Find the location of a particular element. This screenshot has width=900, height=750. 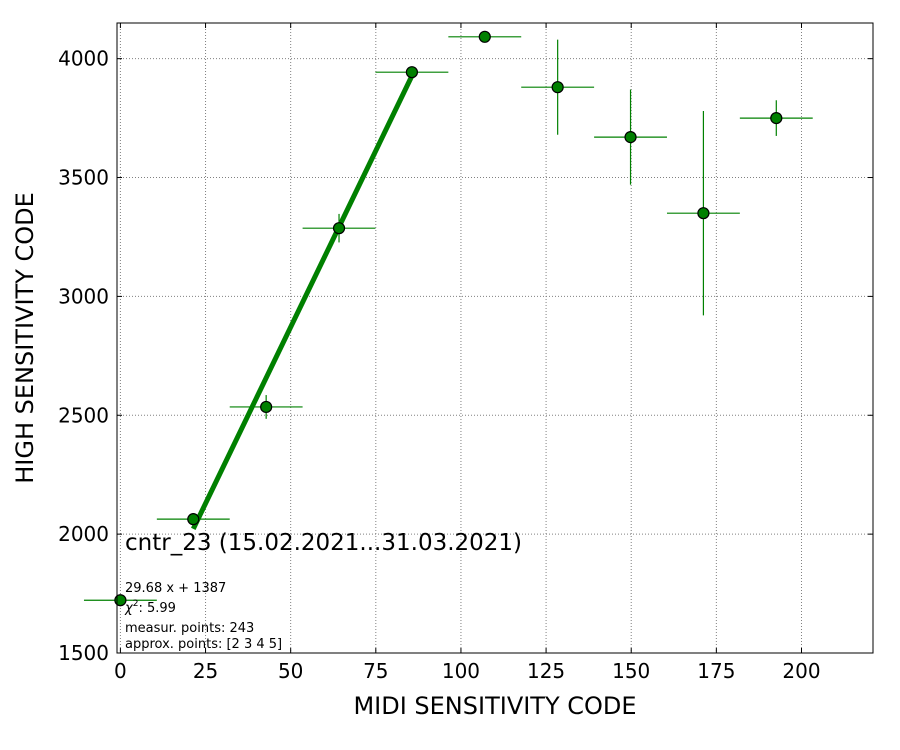

y-tick-label: 1500 is located at coordinates (83, 653).